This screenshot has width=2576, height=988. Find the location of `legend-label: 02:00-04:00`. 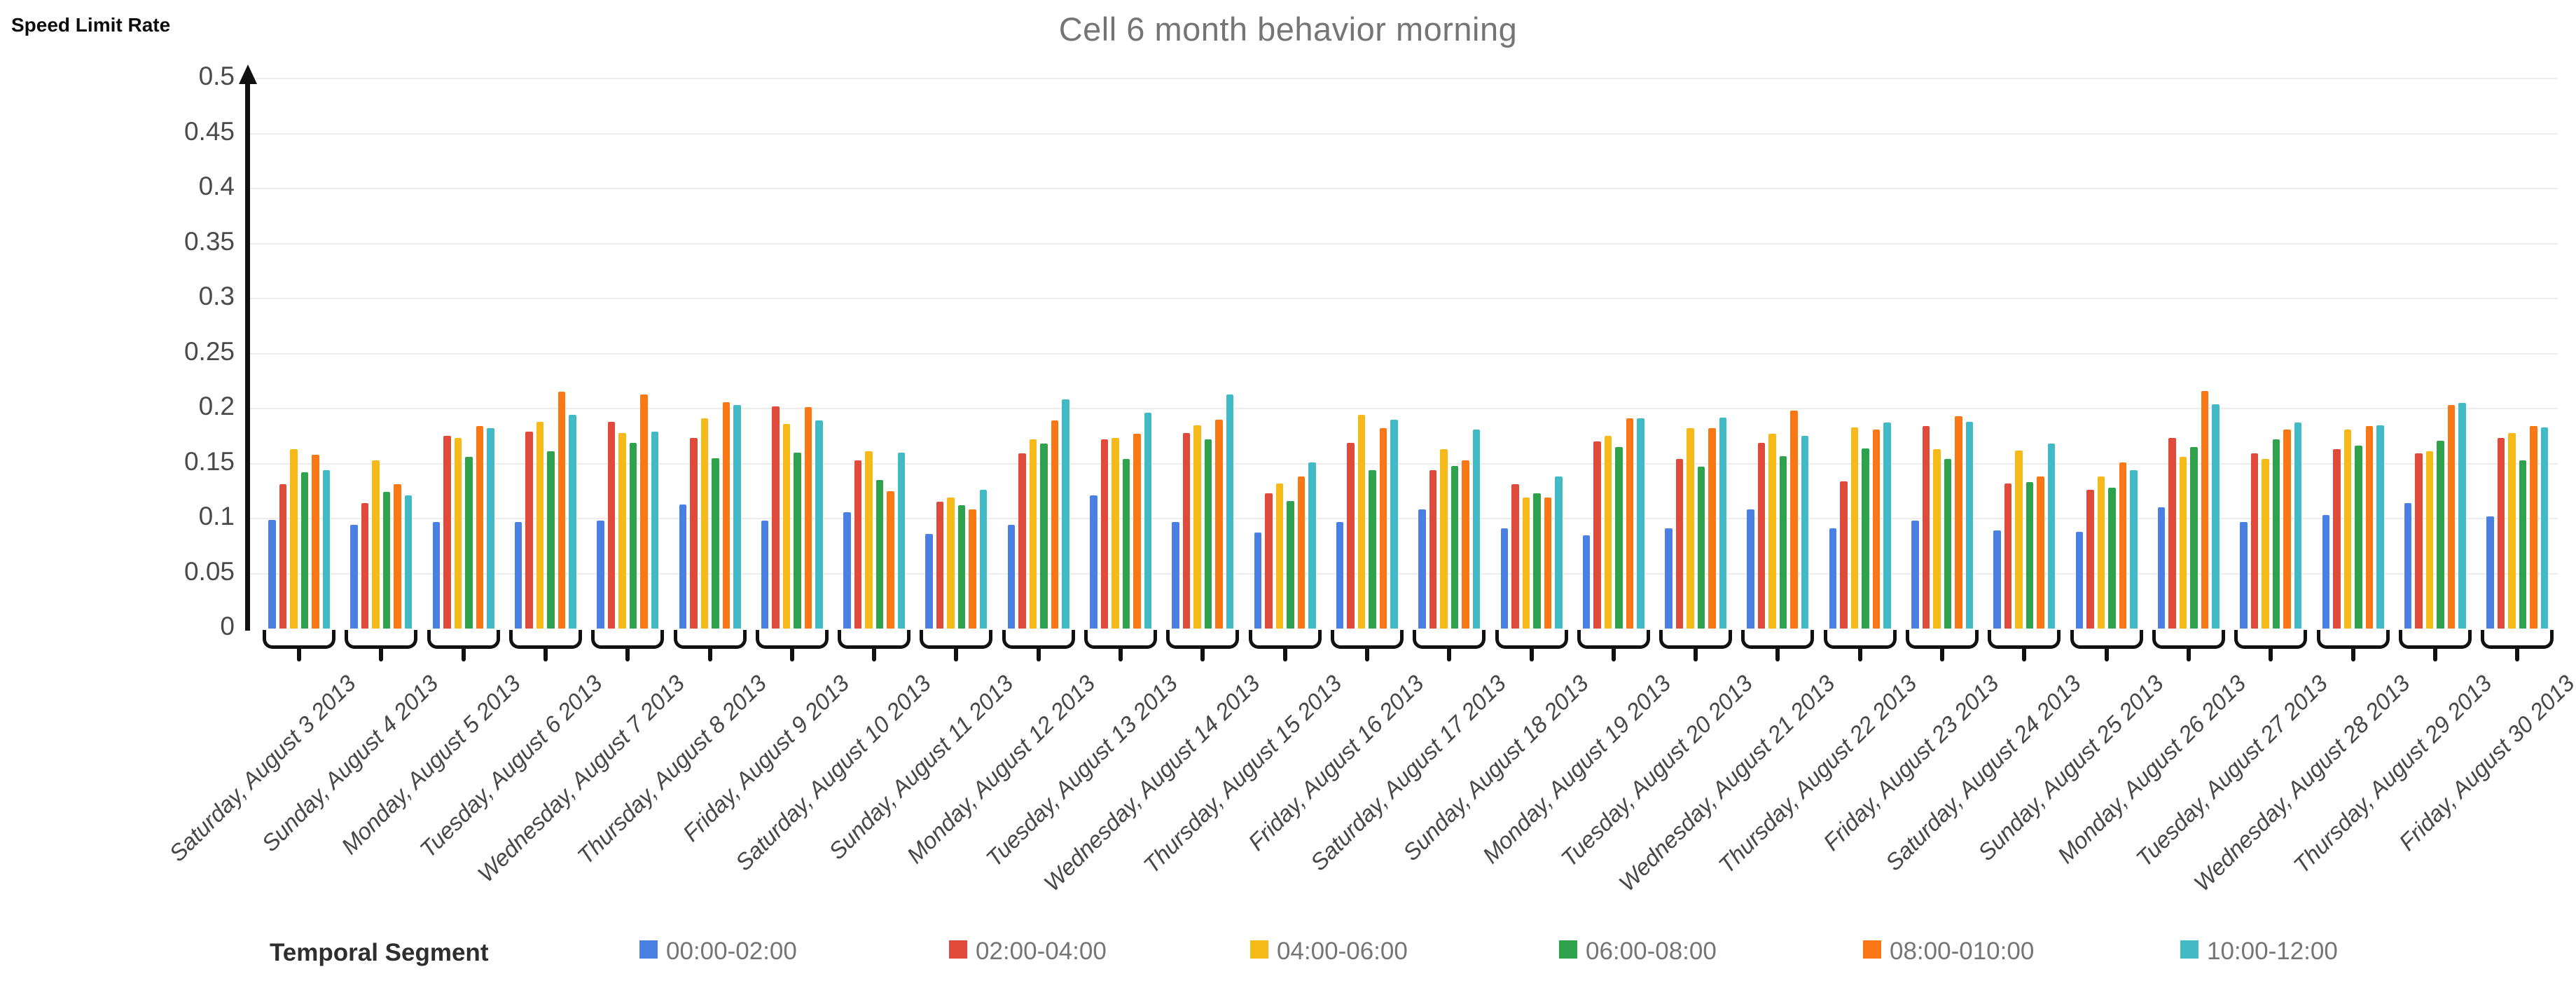

legend-label: 02:00-04:00 is located at coordinates (1041, 951).